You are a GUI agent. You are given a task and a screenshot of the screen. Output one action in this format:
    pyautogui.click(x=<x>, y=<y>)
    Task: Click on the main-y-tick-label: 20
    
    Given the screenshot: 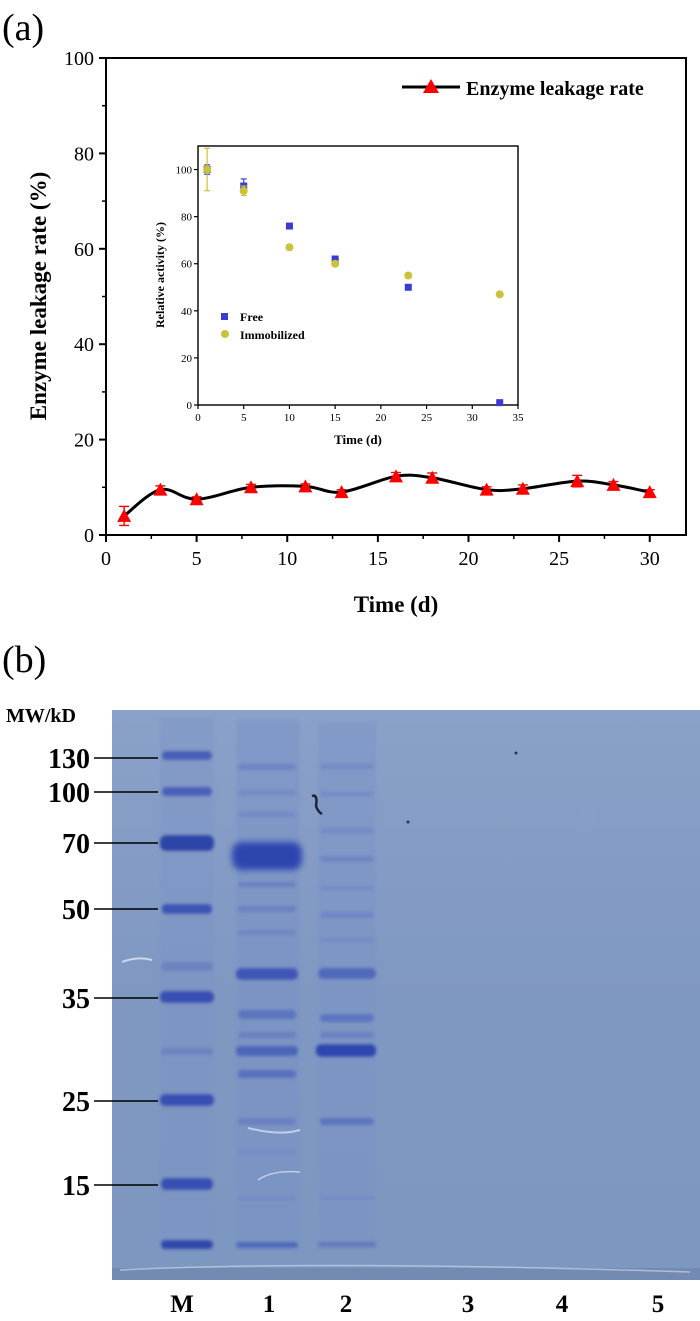 What is the action you would take?
    pyautogui.click(x=84, y=441)
    